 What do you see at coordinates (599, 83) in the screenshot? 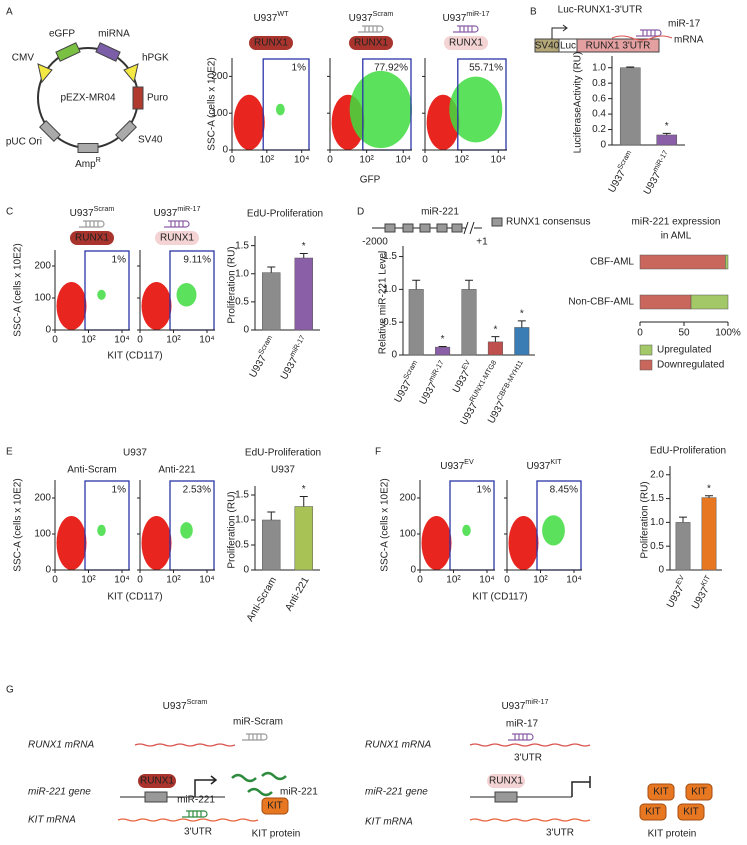
I see `y-tick-label: 0.8` at bounding box center [599, 83].